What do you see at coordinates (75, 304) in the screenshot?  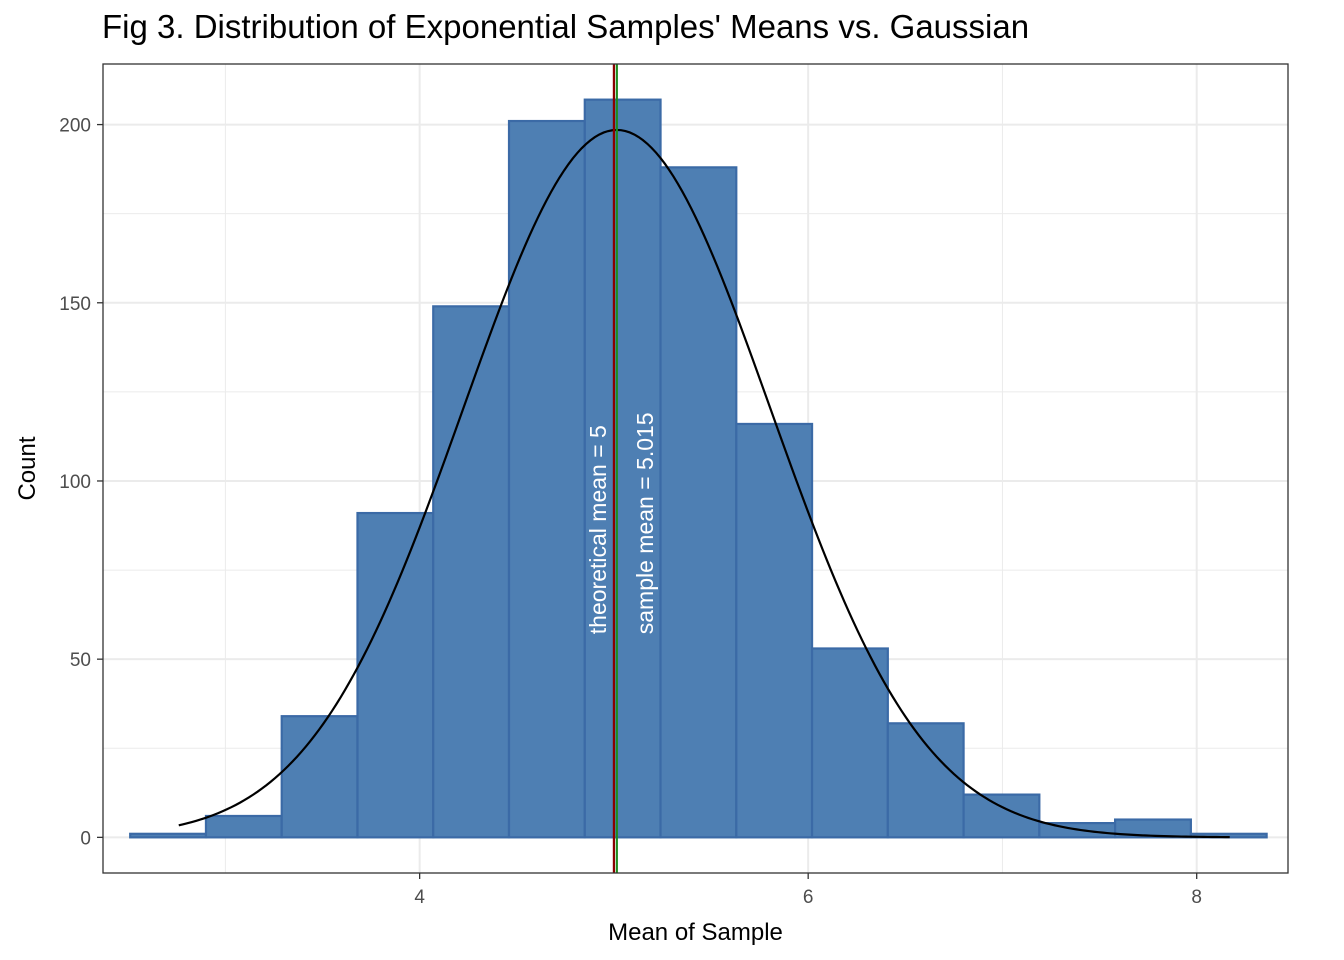 I see `y-tick-label: 150` at bounding box center [75, 304].